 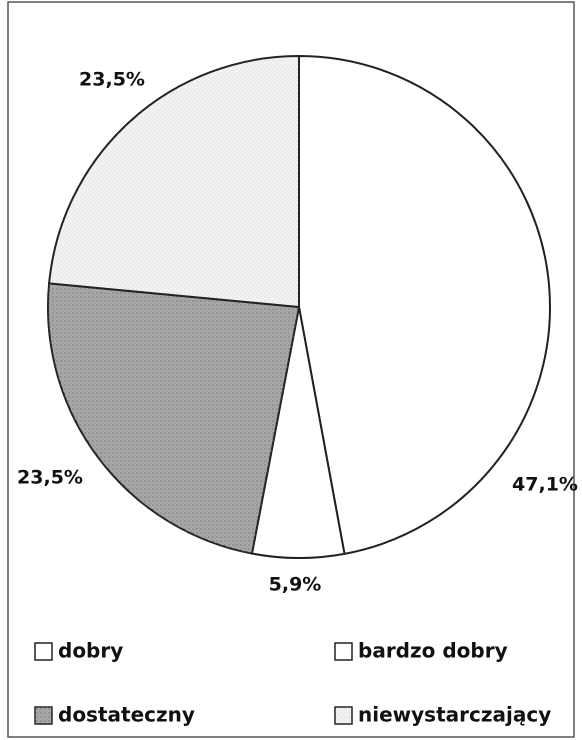 What do you see at coordinates (90, 651) in the screenshot?
I see `legend-label: dobry` at bounding box center [90, 651].